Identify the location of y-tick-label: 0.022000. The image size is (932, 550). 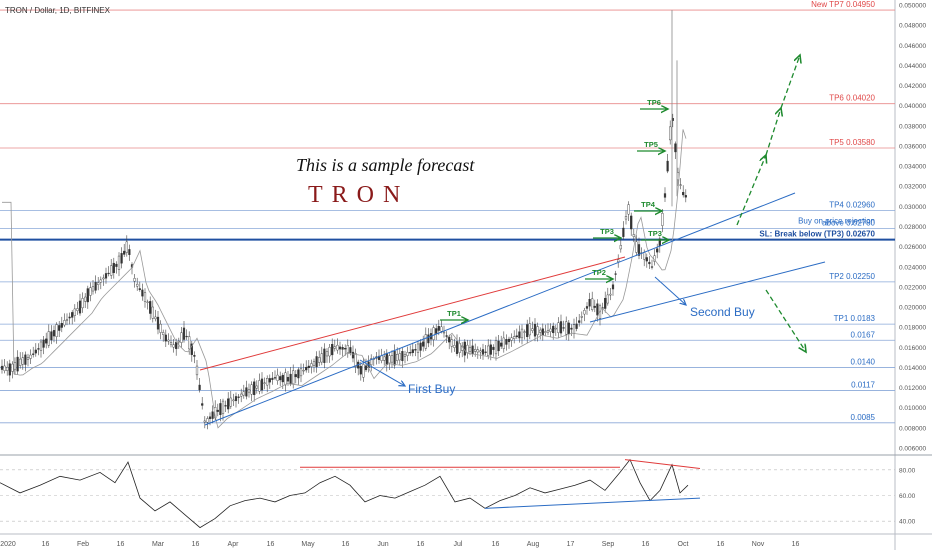
(912, 287).